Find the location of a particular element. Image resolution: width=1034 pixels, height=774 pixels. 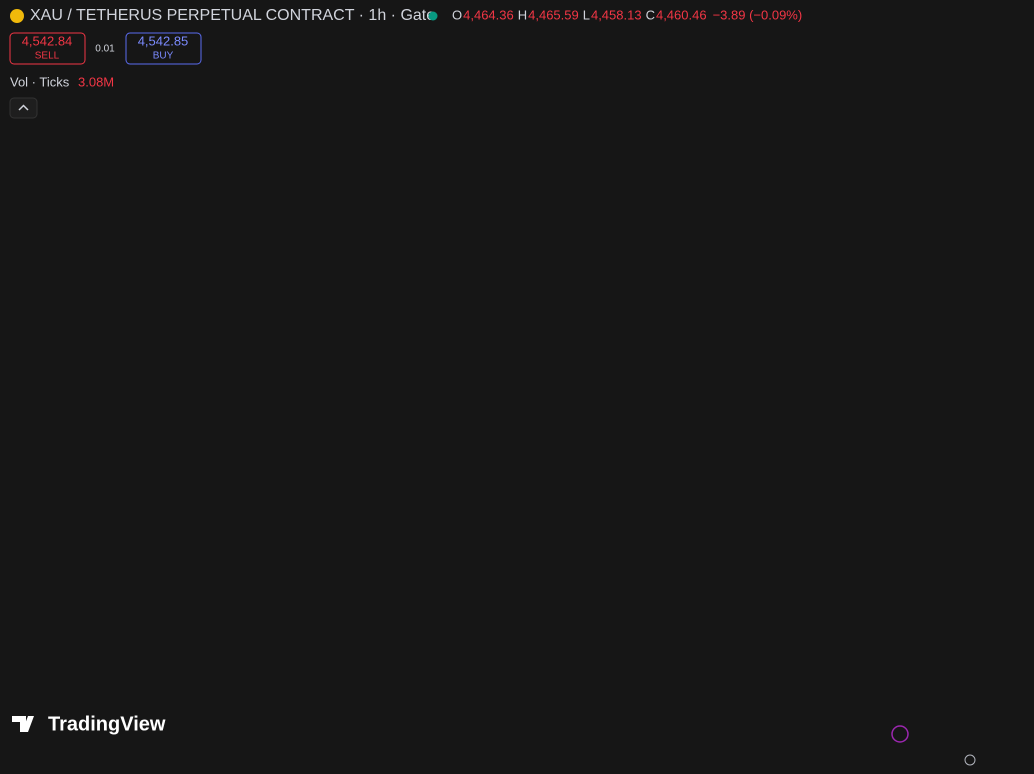

sell-label: SELL is located at coordinates (47, 56).